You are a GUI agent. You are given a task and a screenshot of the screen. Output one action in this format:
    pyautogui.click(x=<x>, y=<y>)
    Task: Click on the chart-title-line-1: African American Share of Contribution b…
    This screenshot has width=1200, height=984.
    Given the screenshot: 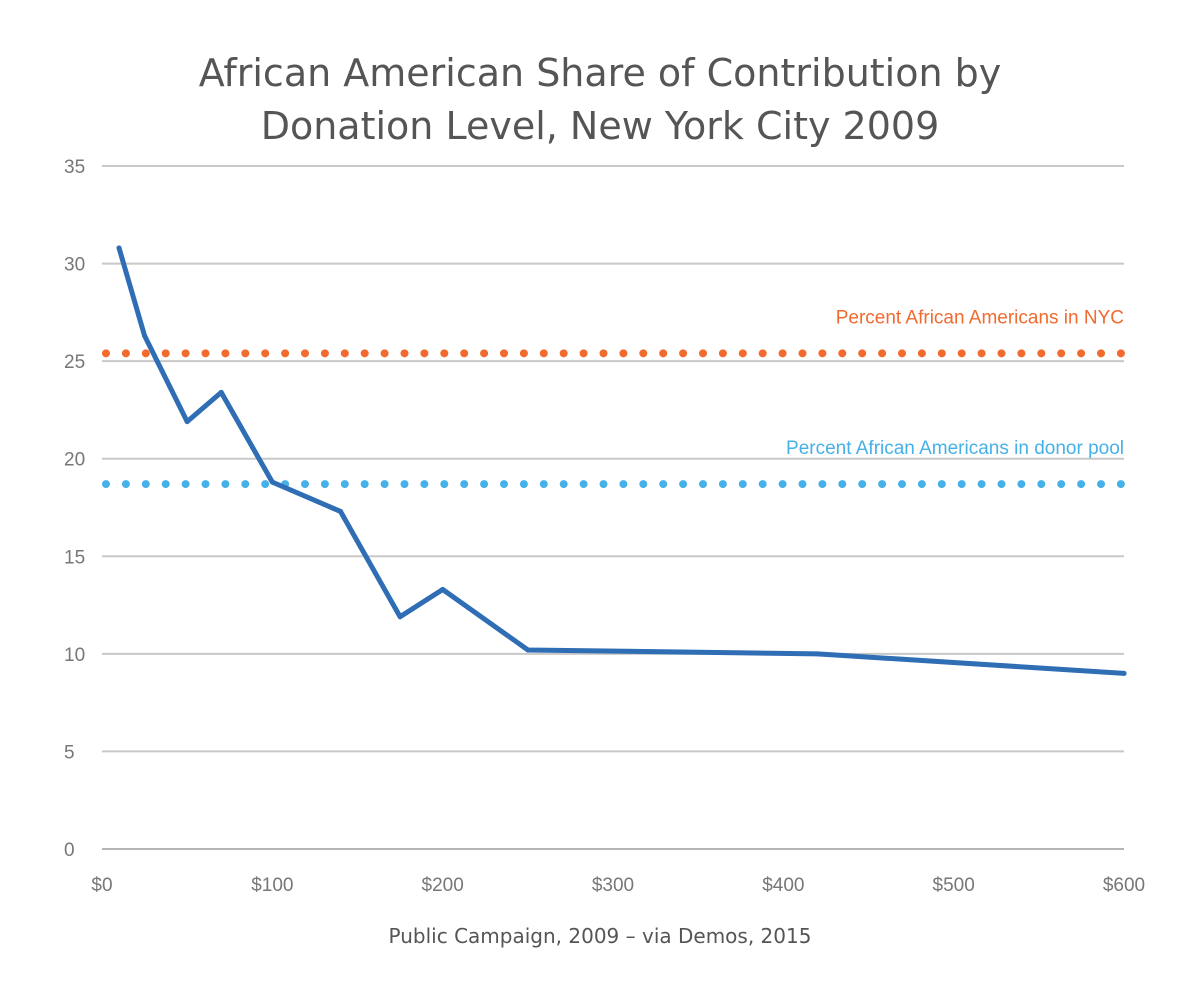 What is the action you would take?
    pyautogui.click(x=600, y=73)
    